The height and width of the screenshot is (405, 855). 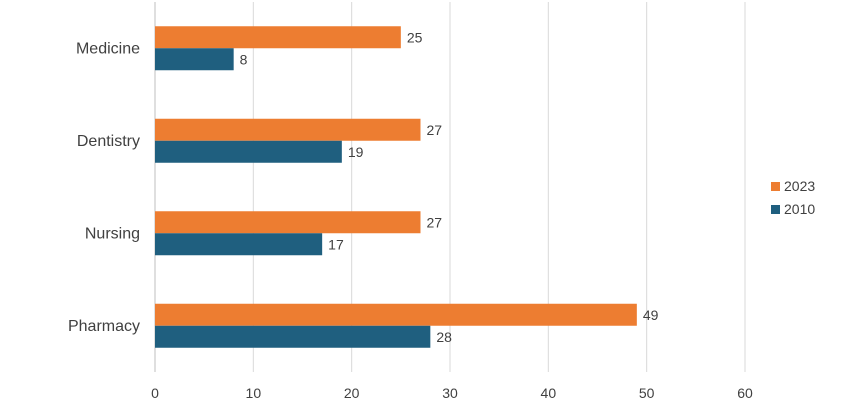 What do you see at coordinates (444, 337) in the screenshot?
I see `data-label: 28` at bounding box center [444, 337].